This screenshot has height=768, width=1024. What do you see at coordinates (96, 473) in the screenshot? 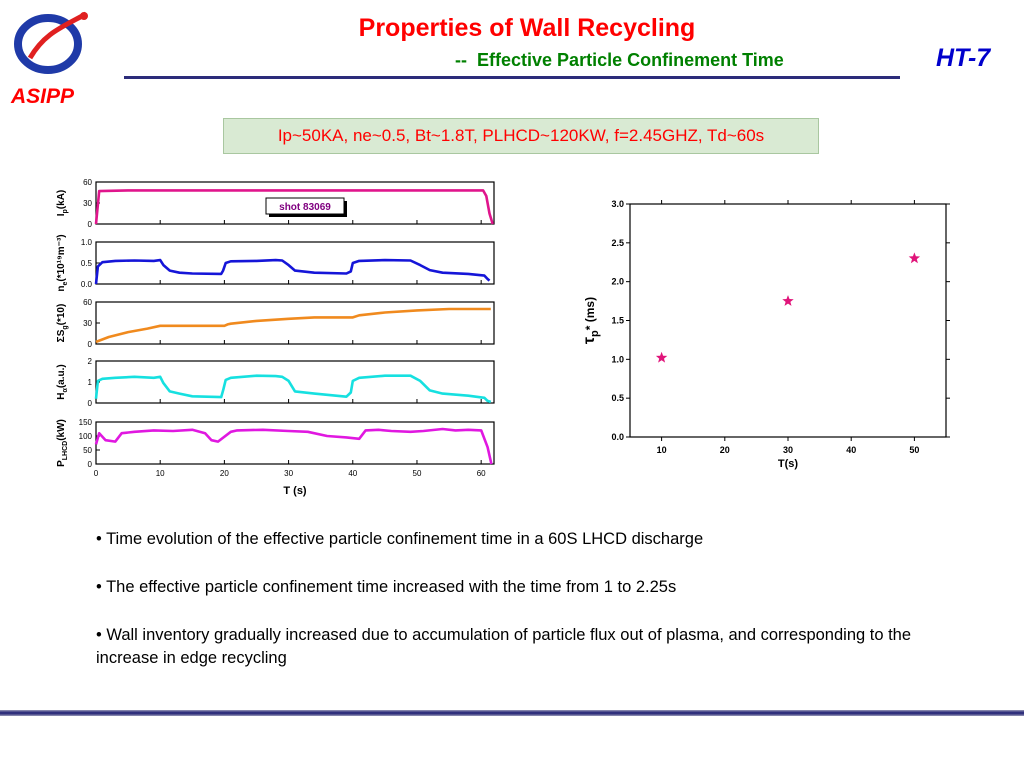
I see `x-tick-label: 0` at bounding box center [96, 473].